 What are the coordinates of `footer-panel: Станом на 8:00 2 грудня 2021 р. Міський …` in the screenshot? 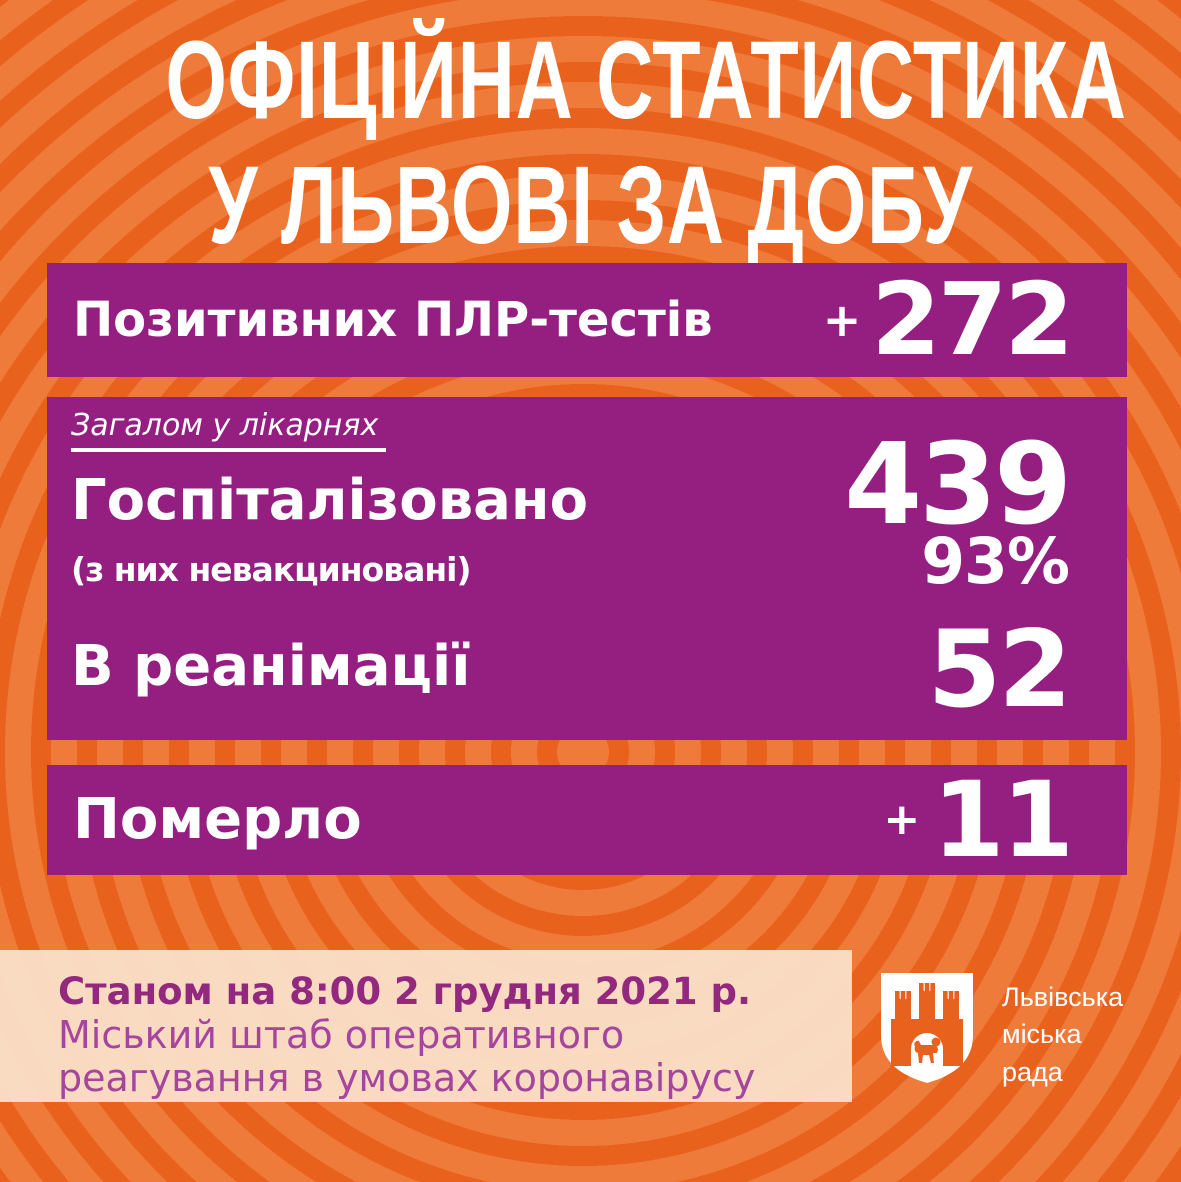 It's located at (426, 1026).